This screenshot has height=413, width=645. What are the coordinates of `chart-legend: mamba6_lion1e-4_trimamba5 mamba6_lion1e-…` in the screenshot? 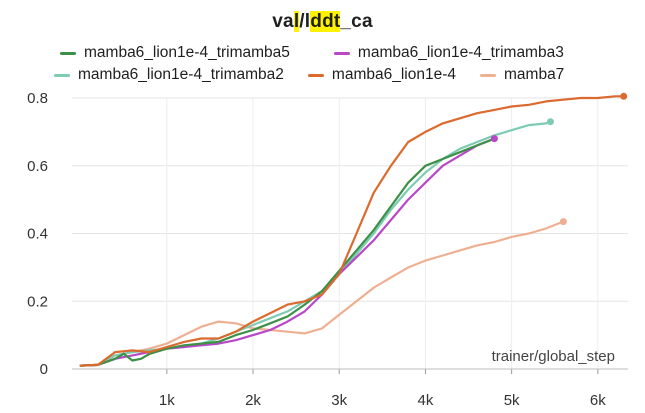 It's located at (342, 64).